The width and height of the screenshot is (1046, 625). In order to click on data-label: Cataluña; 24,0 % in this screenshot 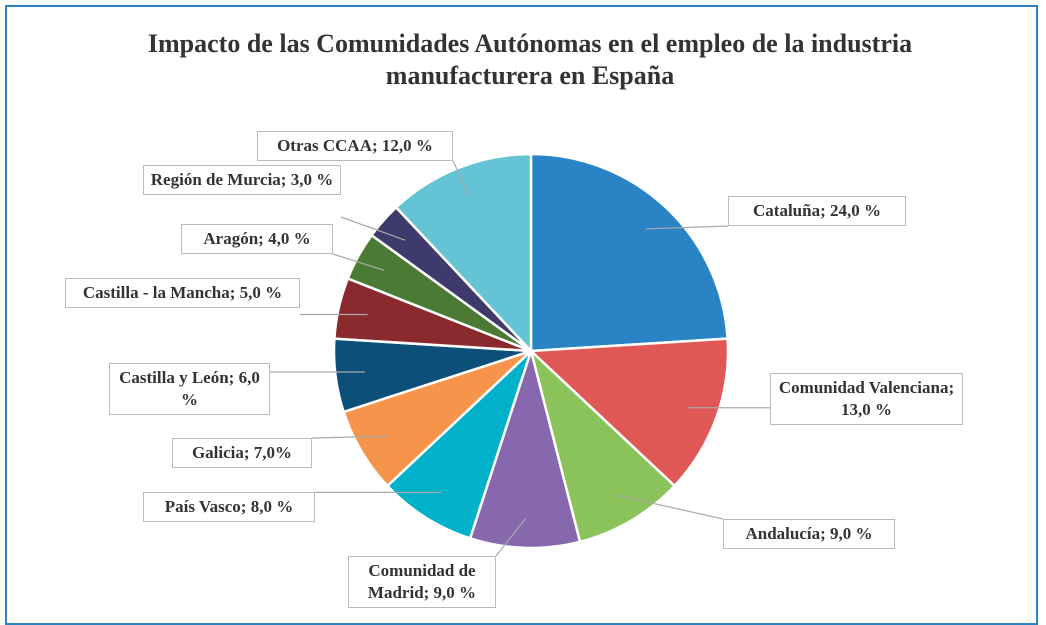, I will do `click(817, 211)`.